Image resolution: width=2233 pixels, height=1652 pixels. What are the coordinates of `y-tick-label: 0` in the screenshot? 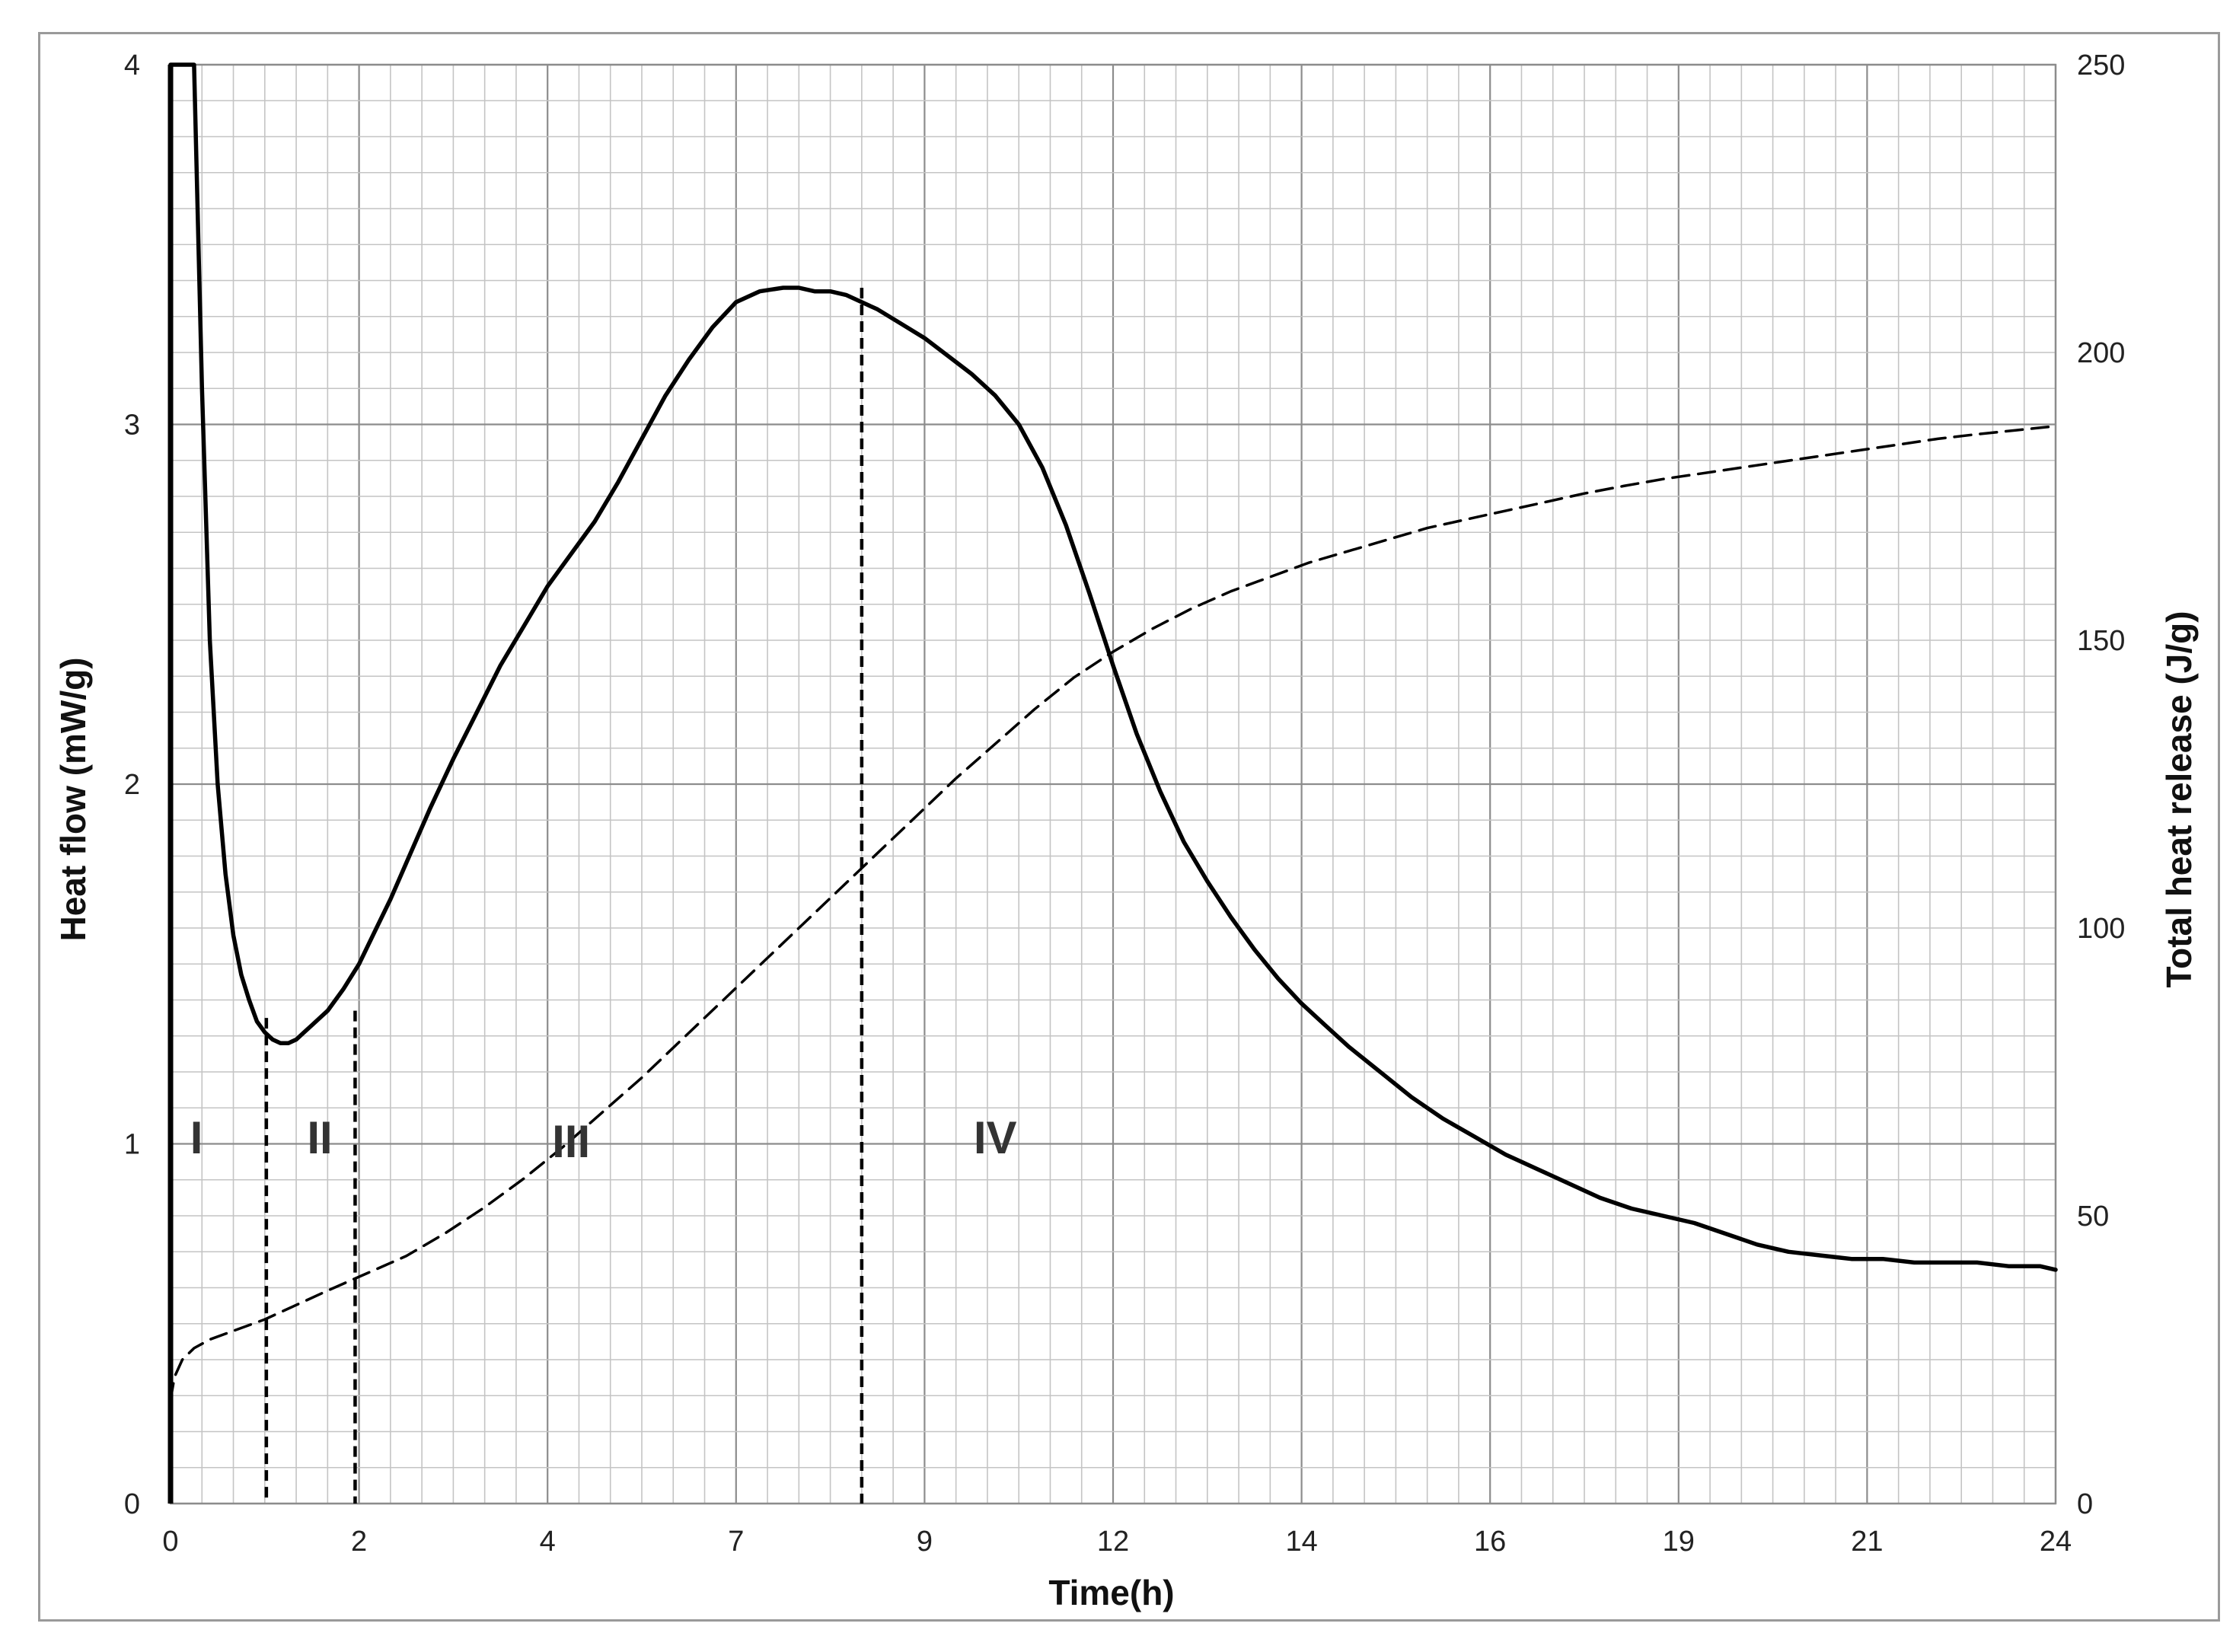 It's located at (132, 1504).